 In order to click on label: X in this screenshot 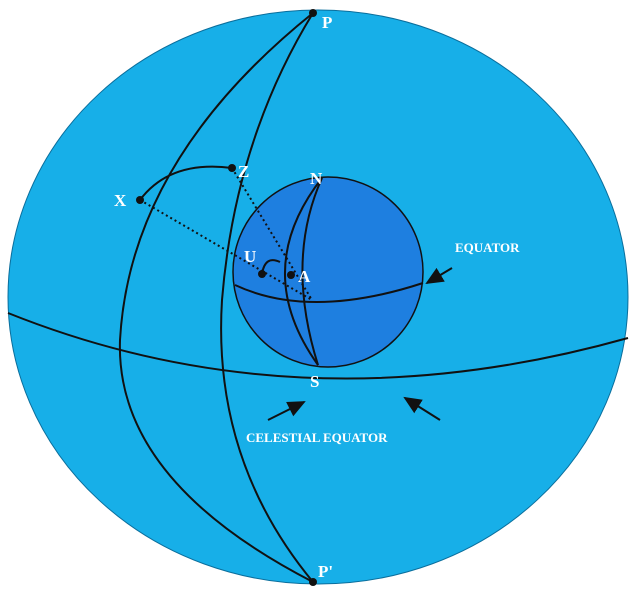, I will do `click(120, 200)`.